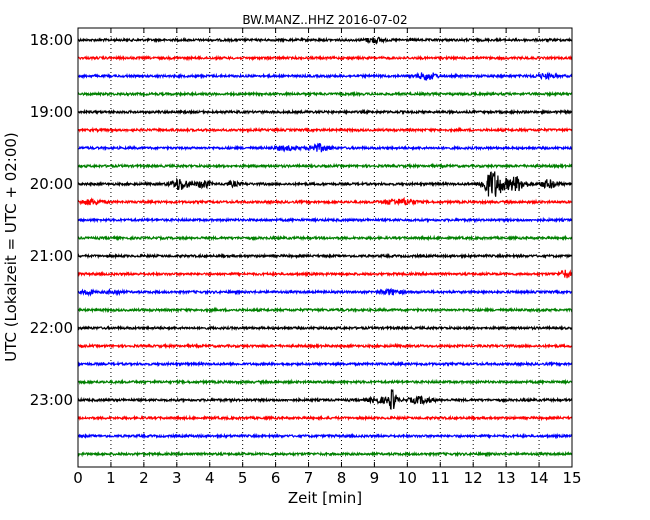  I want to click on x-tick-label: 15, so click(571, 478).